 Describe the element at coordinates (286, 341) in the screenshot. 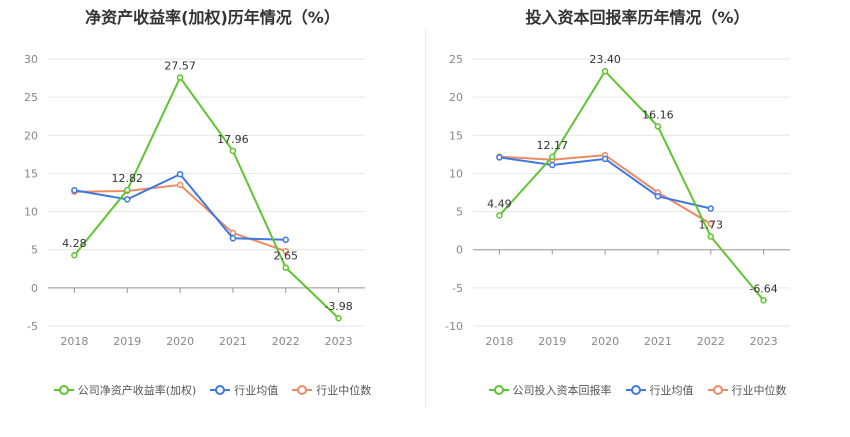

I see `roe-x-tick-label: 2022` at that location.